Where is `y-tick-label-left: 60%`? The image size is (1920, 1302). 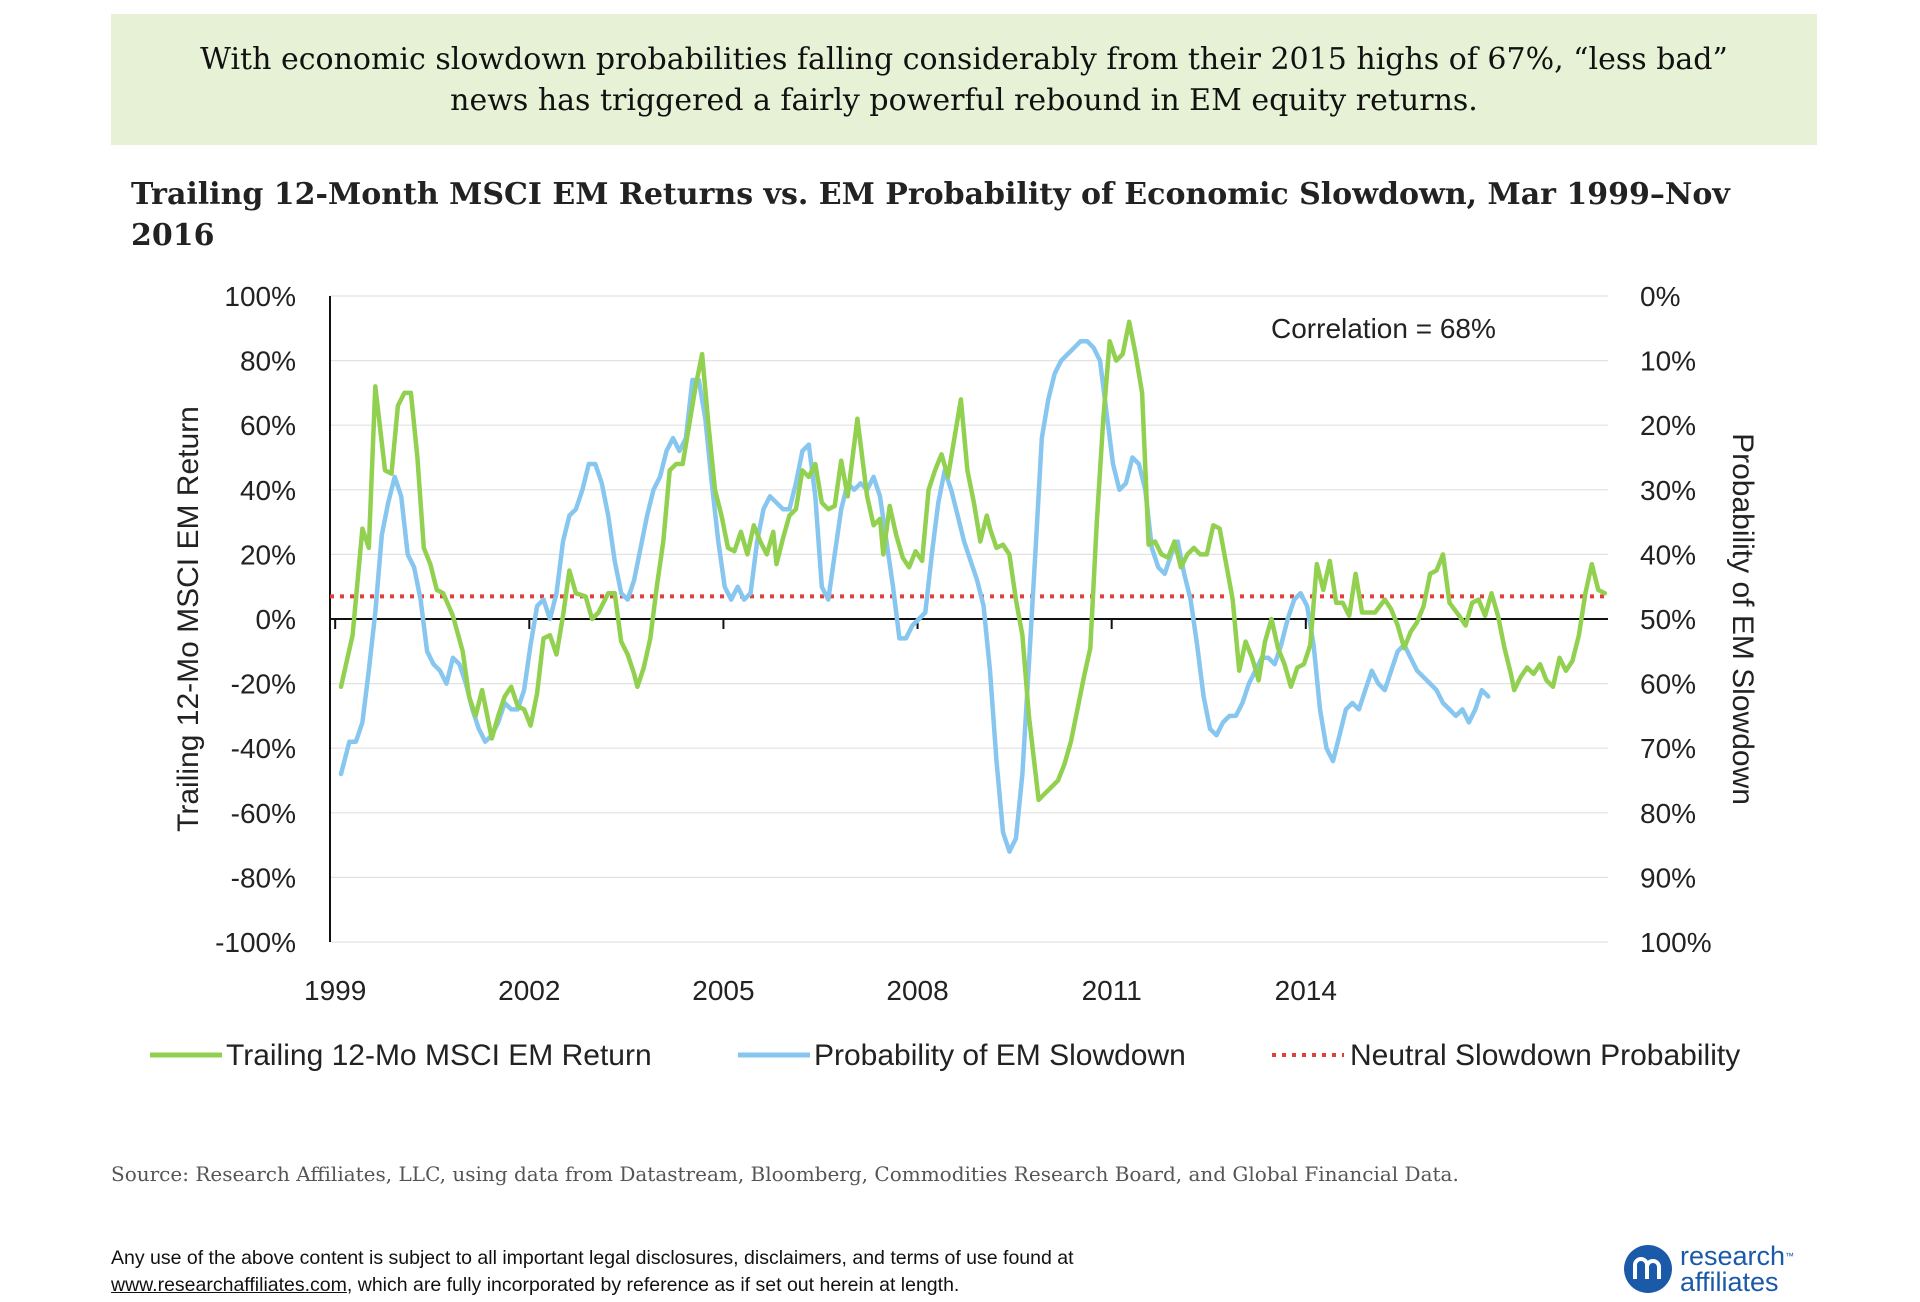
y-tick-label-left: 60% is located at coordinates (268, 425).